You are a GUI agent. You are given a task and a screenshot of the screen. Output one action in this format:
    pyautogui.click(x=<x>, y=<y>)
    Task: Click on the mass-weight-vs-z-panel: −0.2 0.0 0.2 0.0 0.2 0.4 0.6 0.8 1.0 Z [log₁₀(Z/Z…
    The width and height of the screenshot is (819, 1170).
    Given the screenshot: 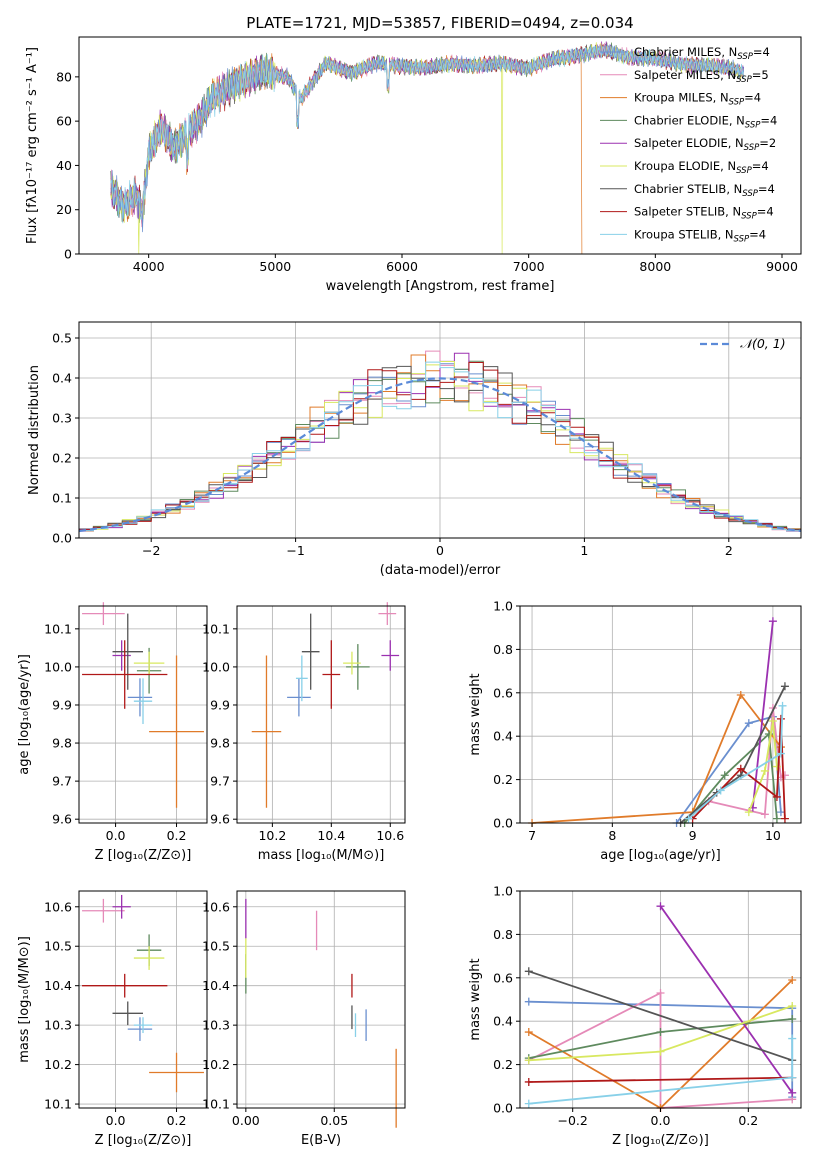 What is the action you would take?
    pyautogui.click(x=635, y=1016)
    